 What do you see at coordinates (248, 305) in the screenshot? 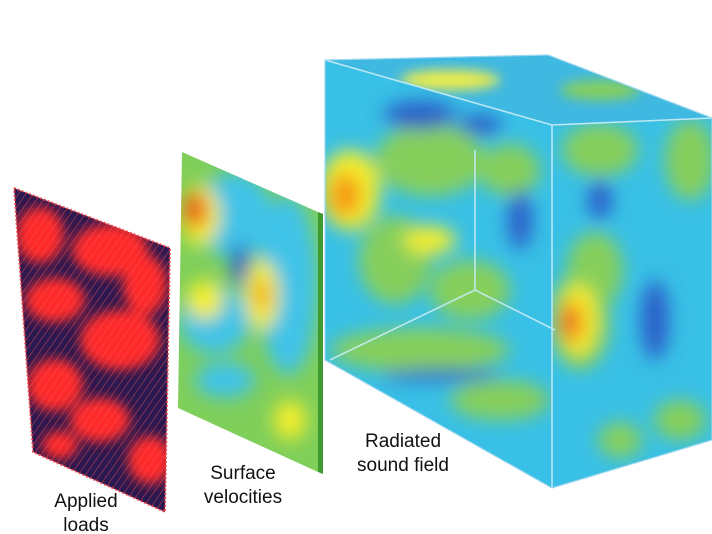
I see `plate-velocity-map` at bounding box center [248, 305].